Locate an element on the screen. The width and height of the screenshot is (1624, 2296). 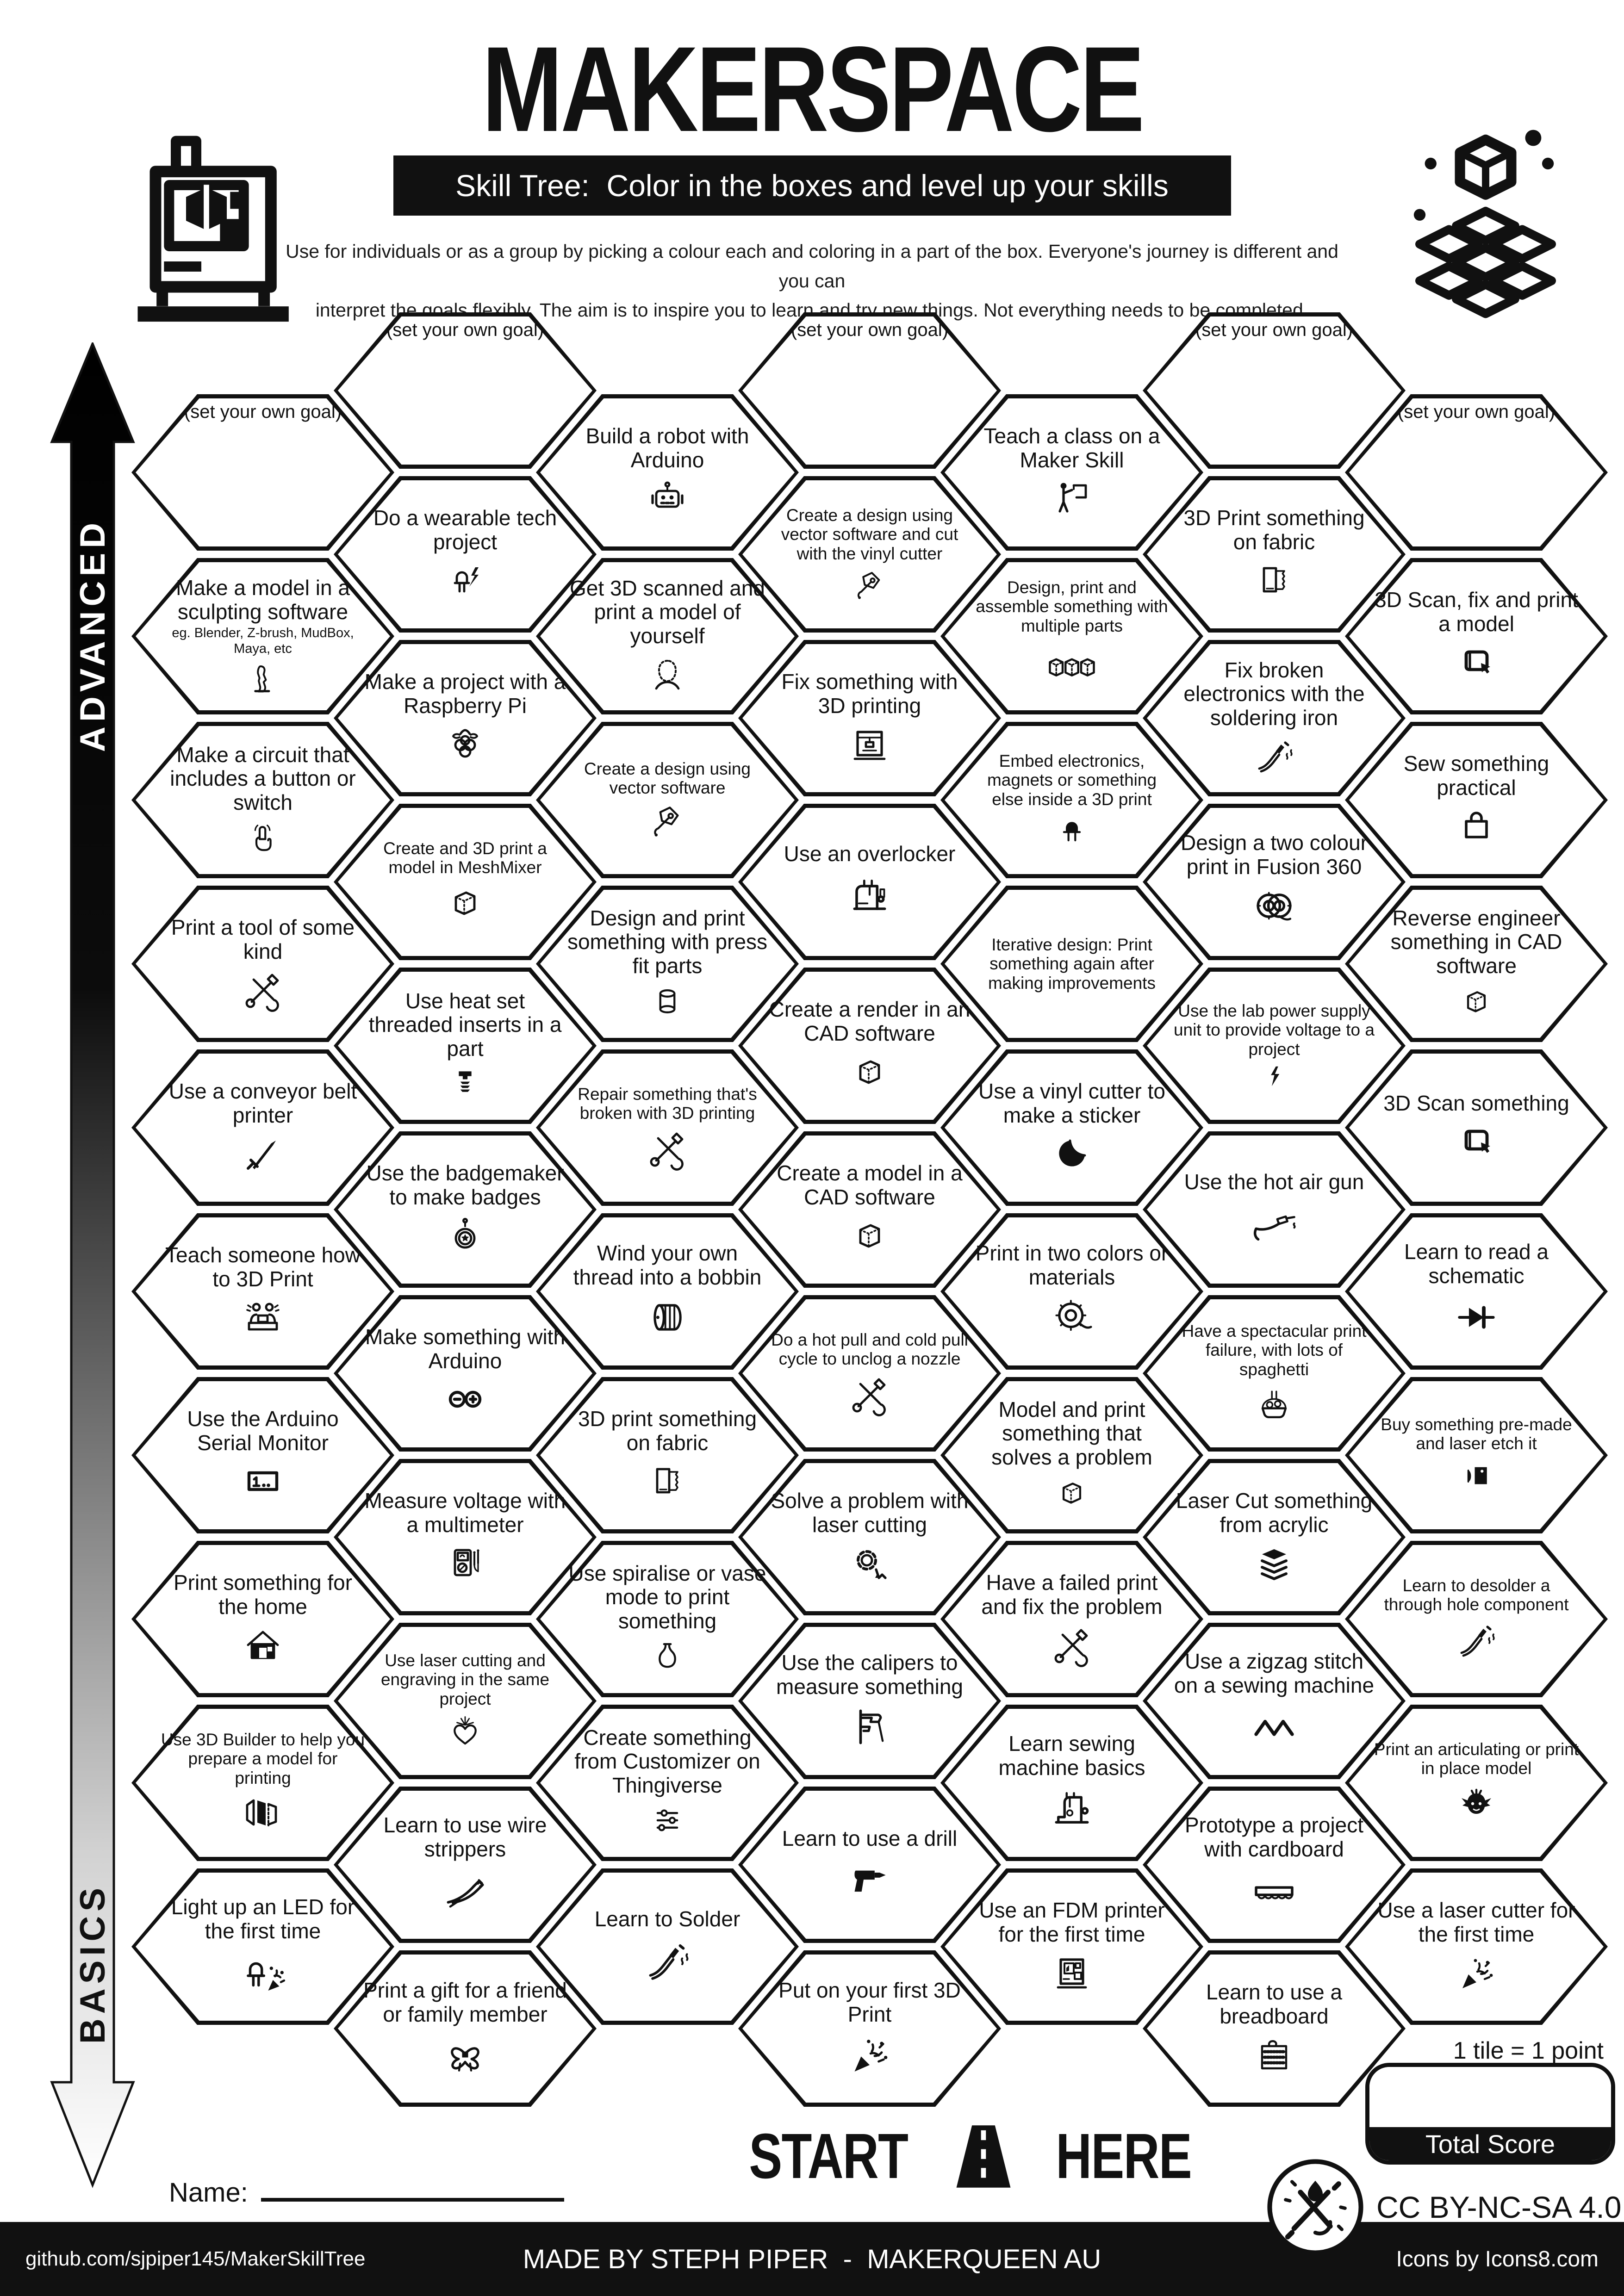
hex-print-for-home: Print something for the home is located at coordinates (262, 1619).